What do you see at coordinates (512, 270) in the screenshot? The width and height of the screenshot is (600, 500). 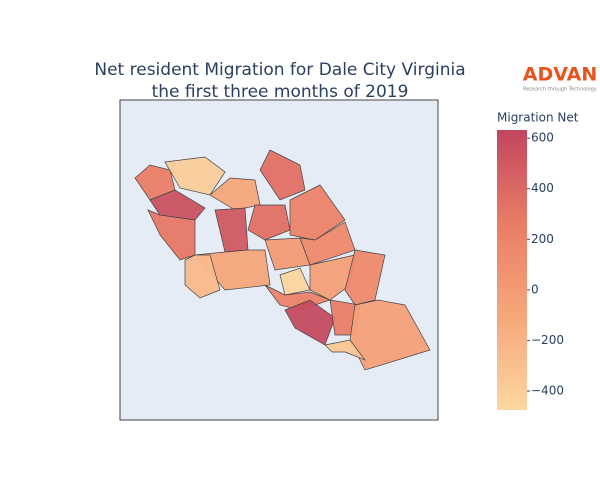 I see `colorbar-scale` at bounding box center [512, 270].